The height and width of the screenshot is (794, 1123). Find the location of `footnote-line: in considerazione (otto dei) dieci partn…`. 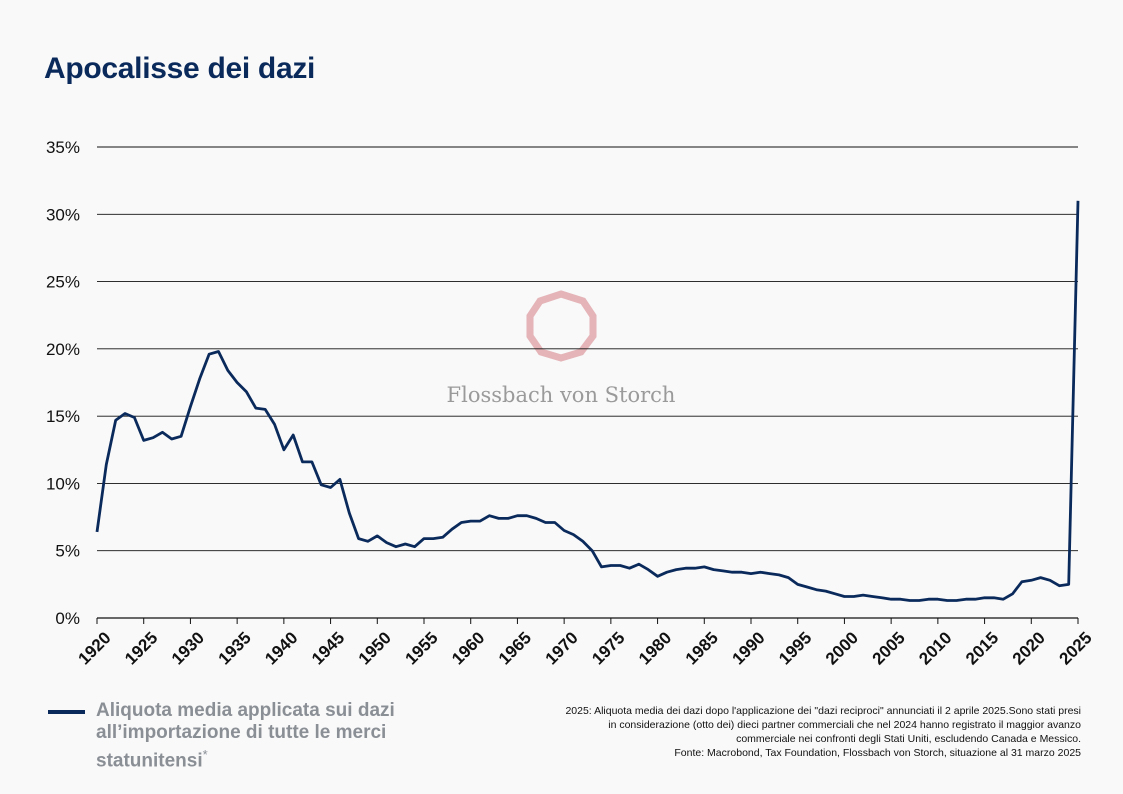

footnote-line: in considerazione (otto dei) dieci partn… is located at coordinates (844, 725).